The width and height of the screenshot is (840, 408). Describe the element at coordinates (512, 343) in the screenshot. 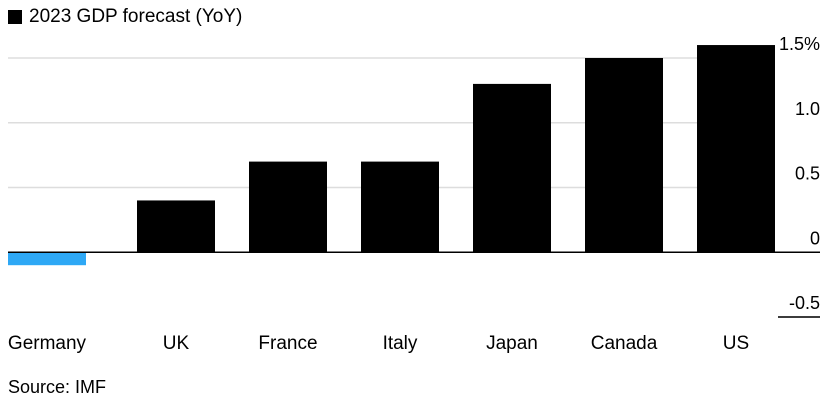

I see `x-tick-label: Japan` at that location.